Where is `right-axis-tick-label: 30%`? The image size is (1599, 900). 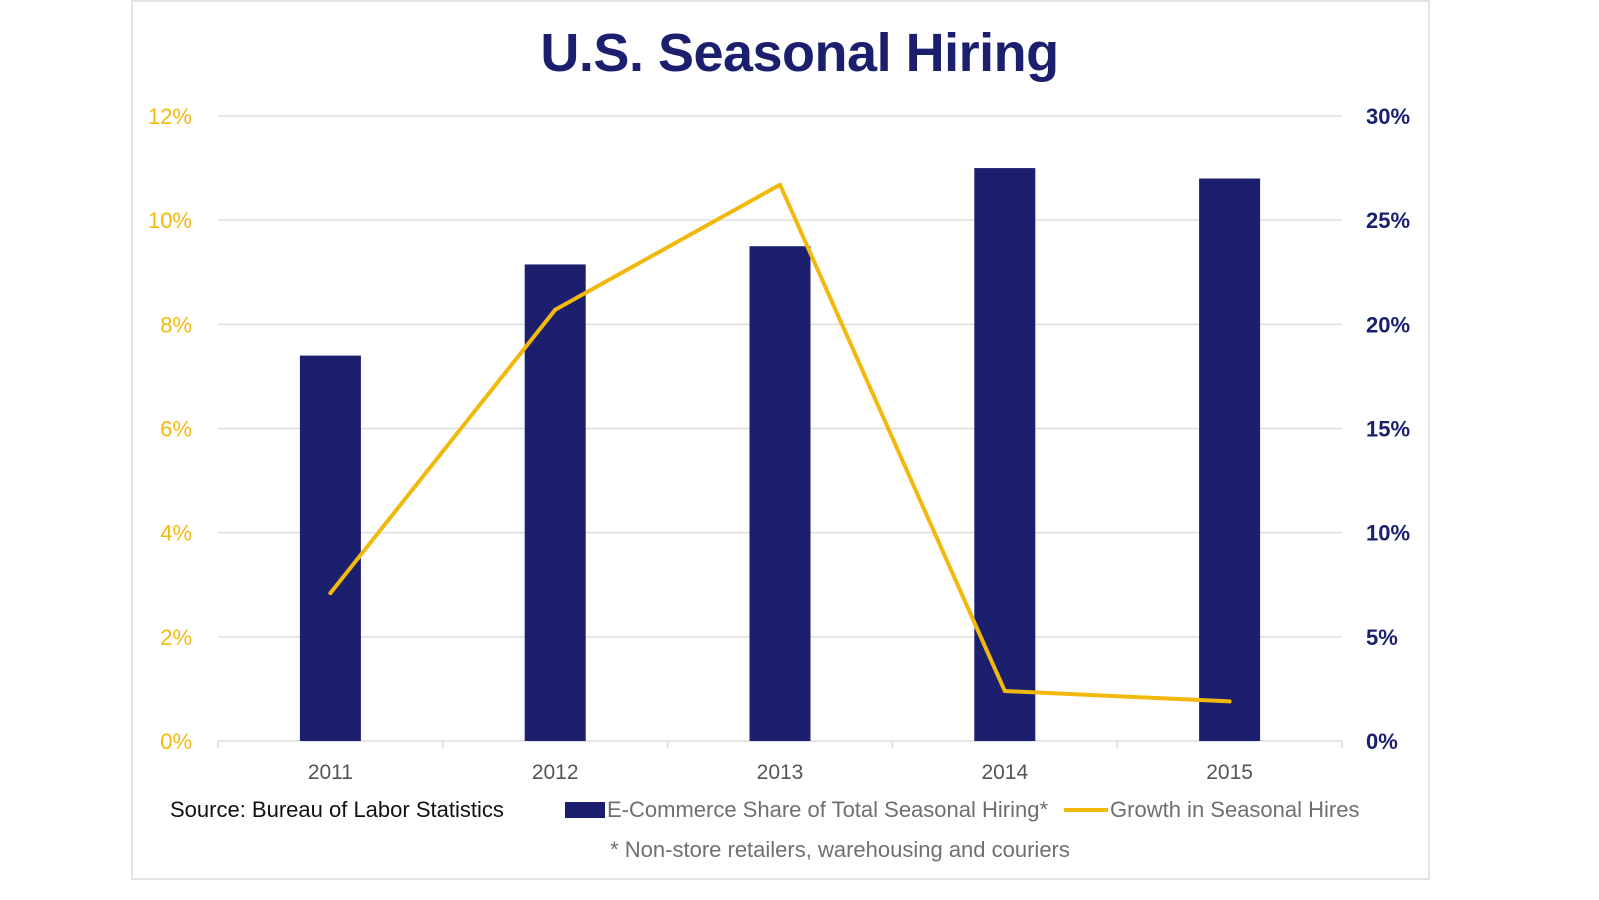
right-axis-tick-label: 30% is located at coordinates (1388, 116).